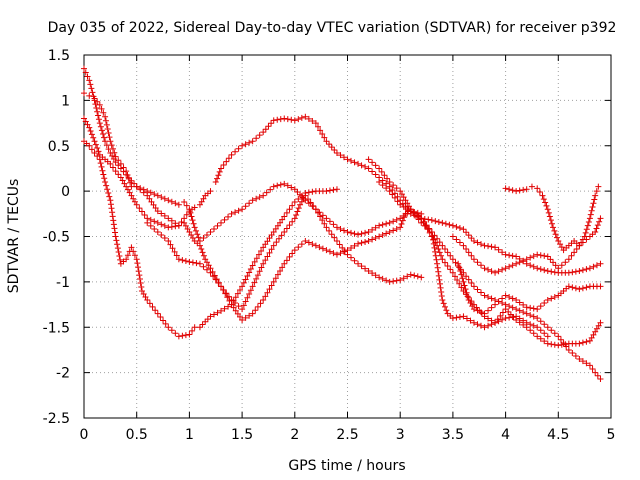 This screenshot has width=640, height=480. What do you see at coordinates (453, 435) in the screenshot?
I see `x-tick-label: 3.5` at bounding box center [453, 435].